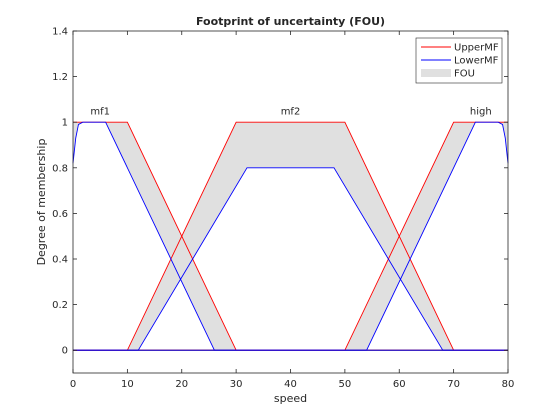 The image size is (560, 420). I want to click on x-tick-label: 80, so click(508, 384).